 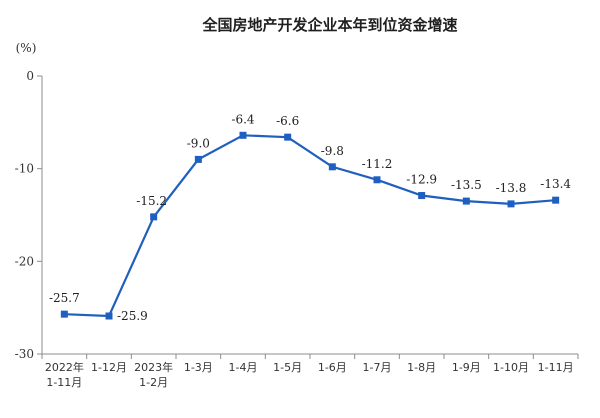 I want to click on x-tick-label: 1-9月, so click(x=466, y=367).